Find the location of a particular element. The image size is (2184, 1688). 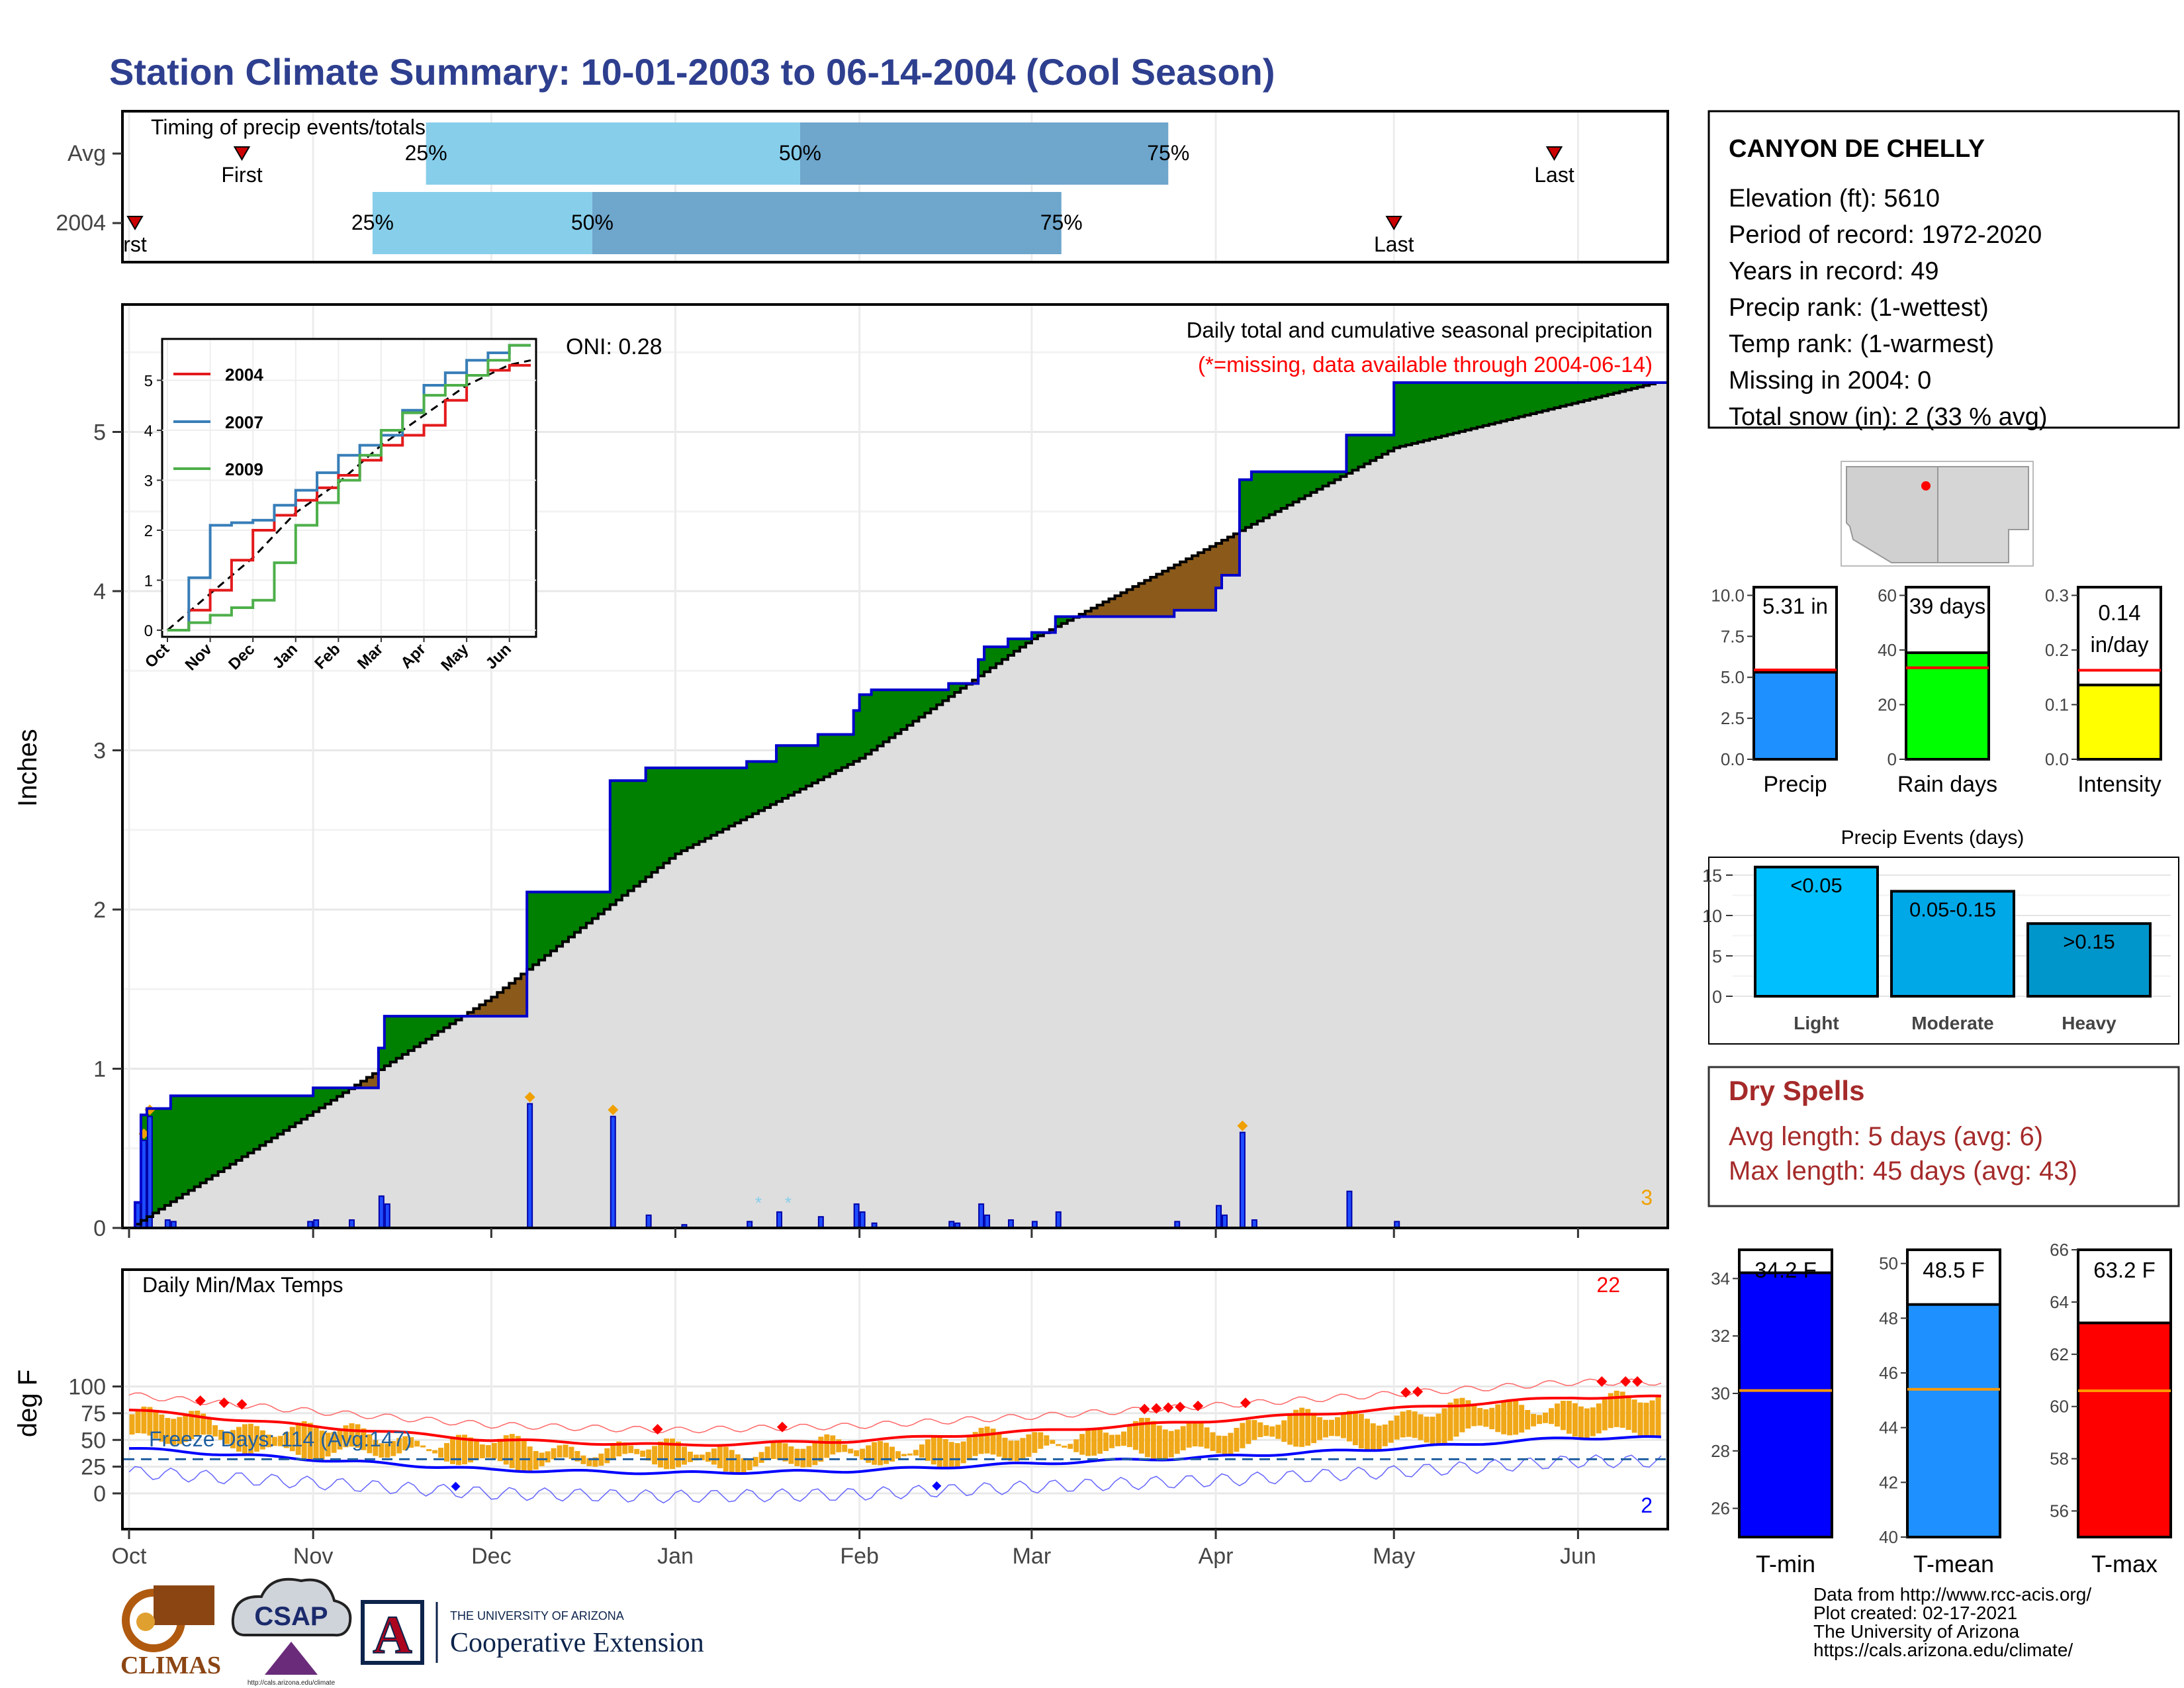

temp-y-label: deg F is located at coordinates (28, 1403).